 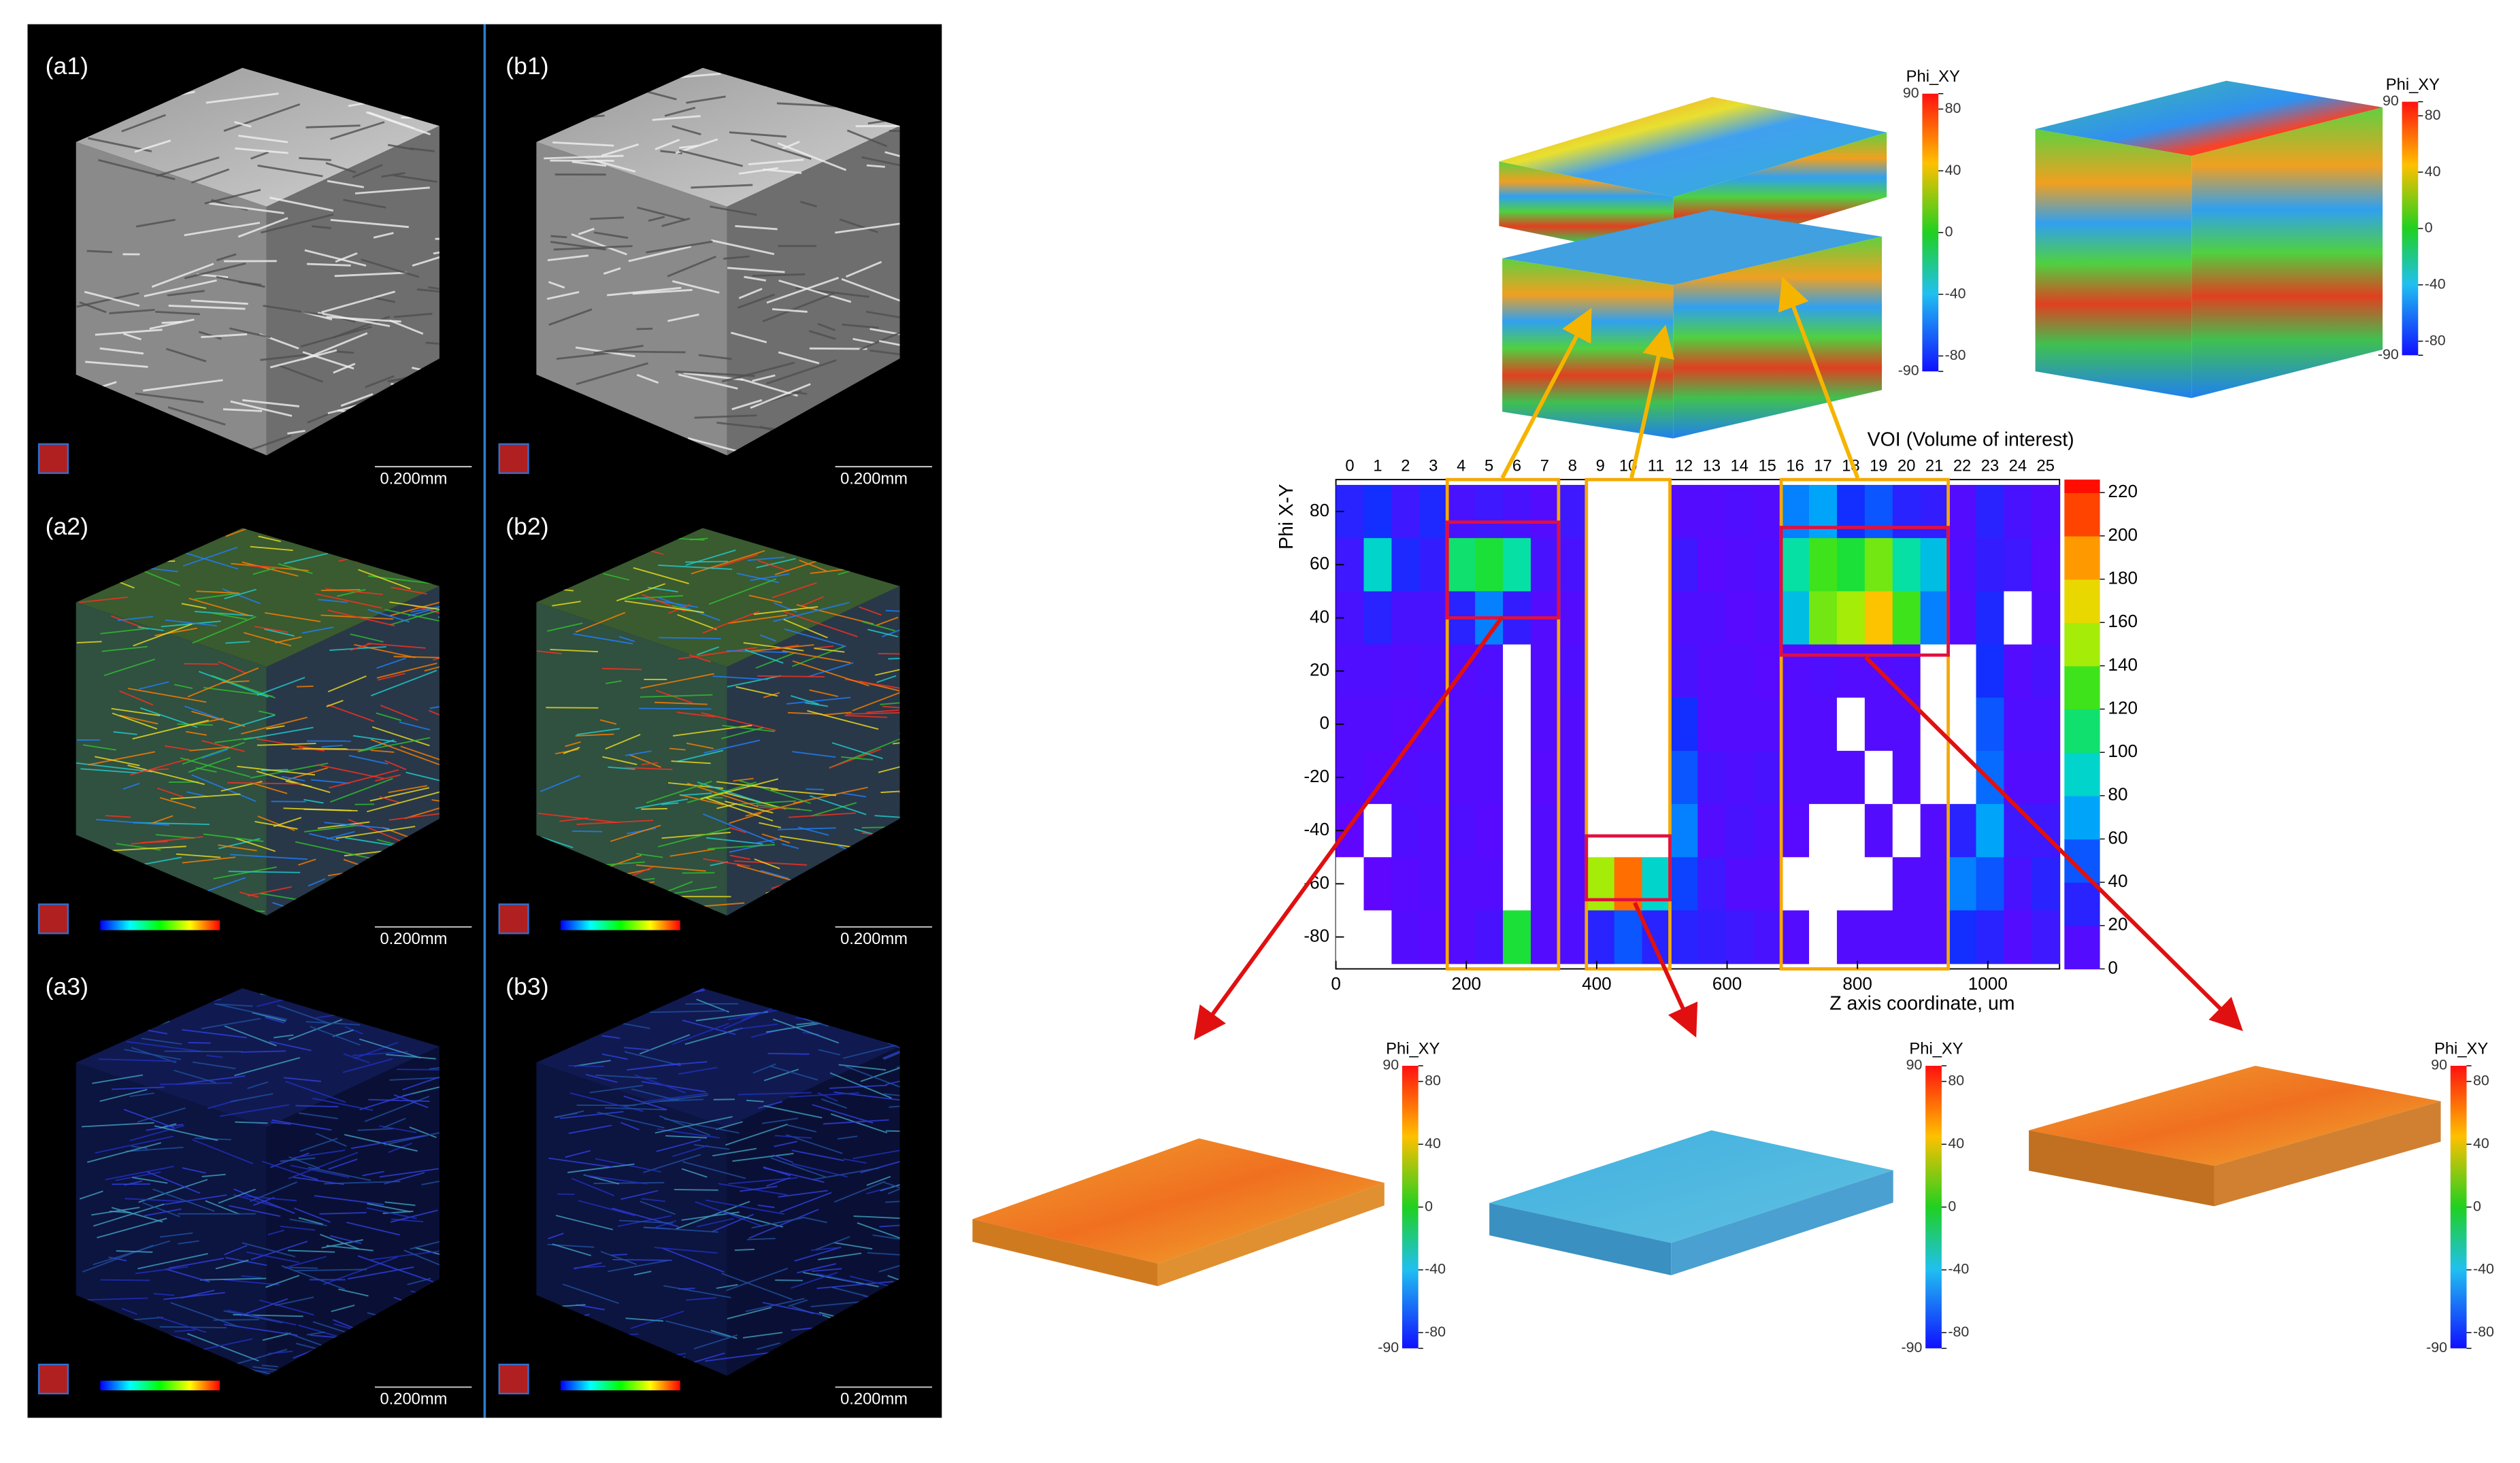 What do you see at coordinates (1545, 466) in the screenshot?
I see `voi-label: 7` at bounding box center [1545, 466].